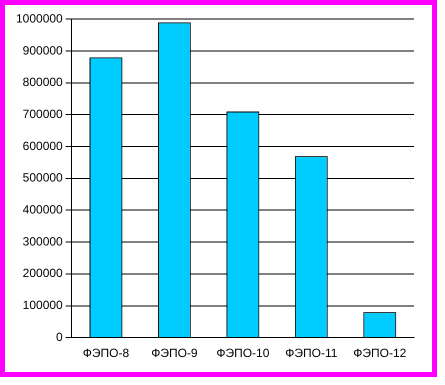 This screenshot has height=385, width=445. Describe the element at coordinates (43, 82) in the screenshot. I see `y-tick-label: 800000` at that location.